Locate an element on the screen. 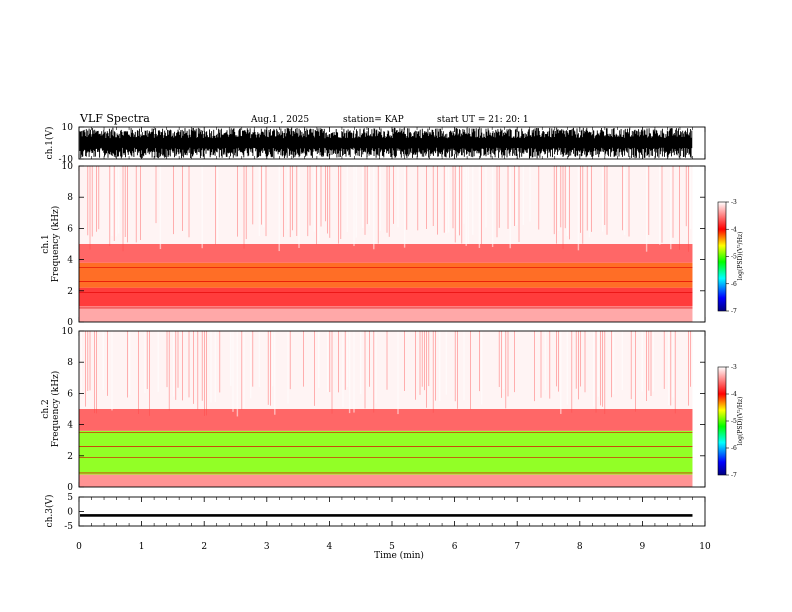 The image size is (792, 612). ch2-colorbar-gradient is located at coordinates (722, 421).